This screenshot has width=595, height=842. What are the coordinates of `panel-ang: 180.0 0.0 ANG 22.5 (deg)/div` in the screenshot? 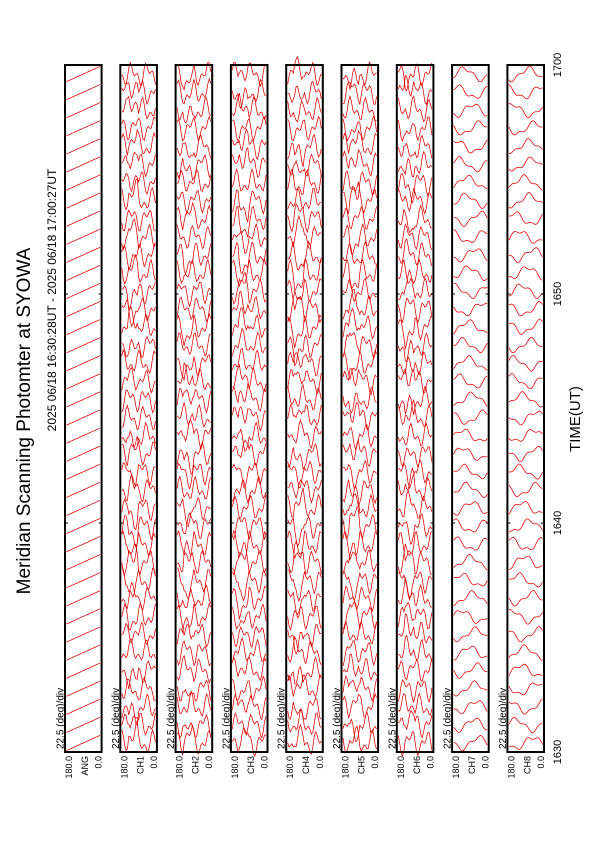 It's located at (80, 421).